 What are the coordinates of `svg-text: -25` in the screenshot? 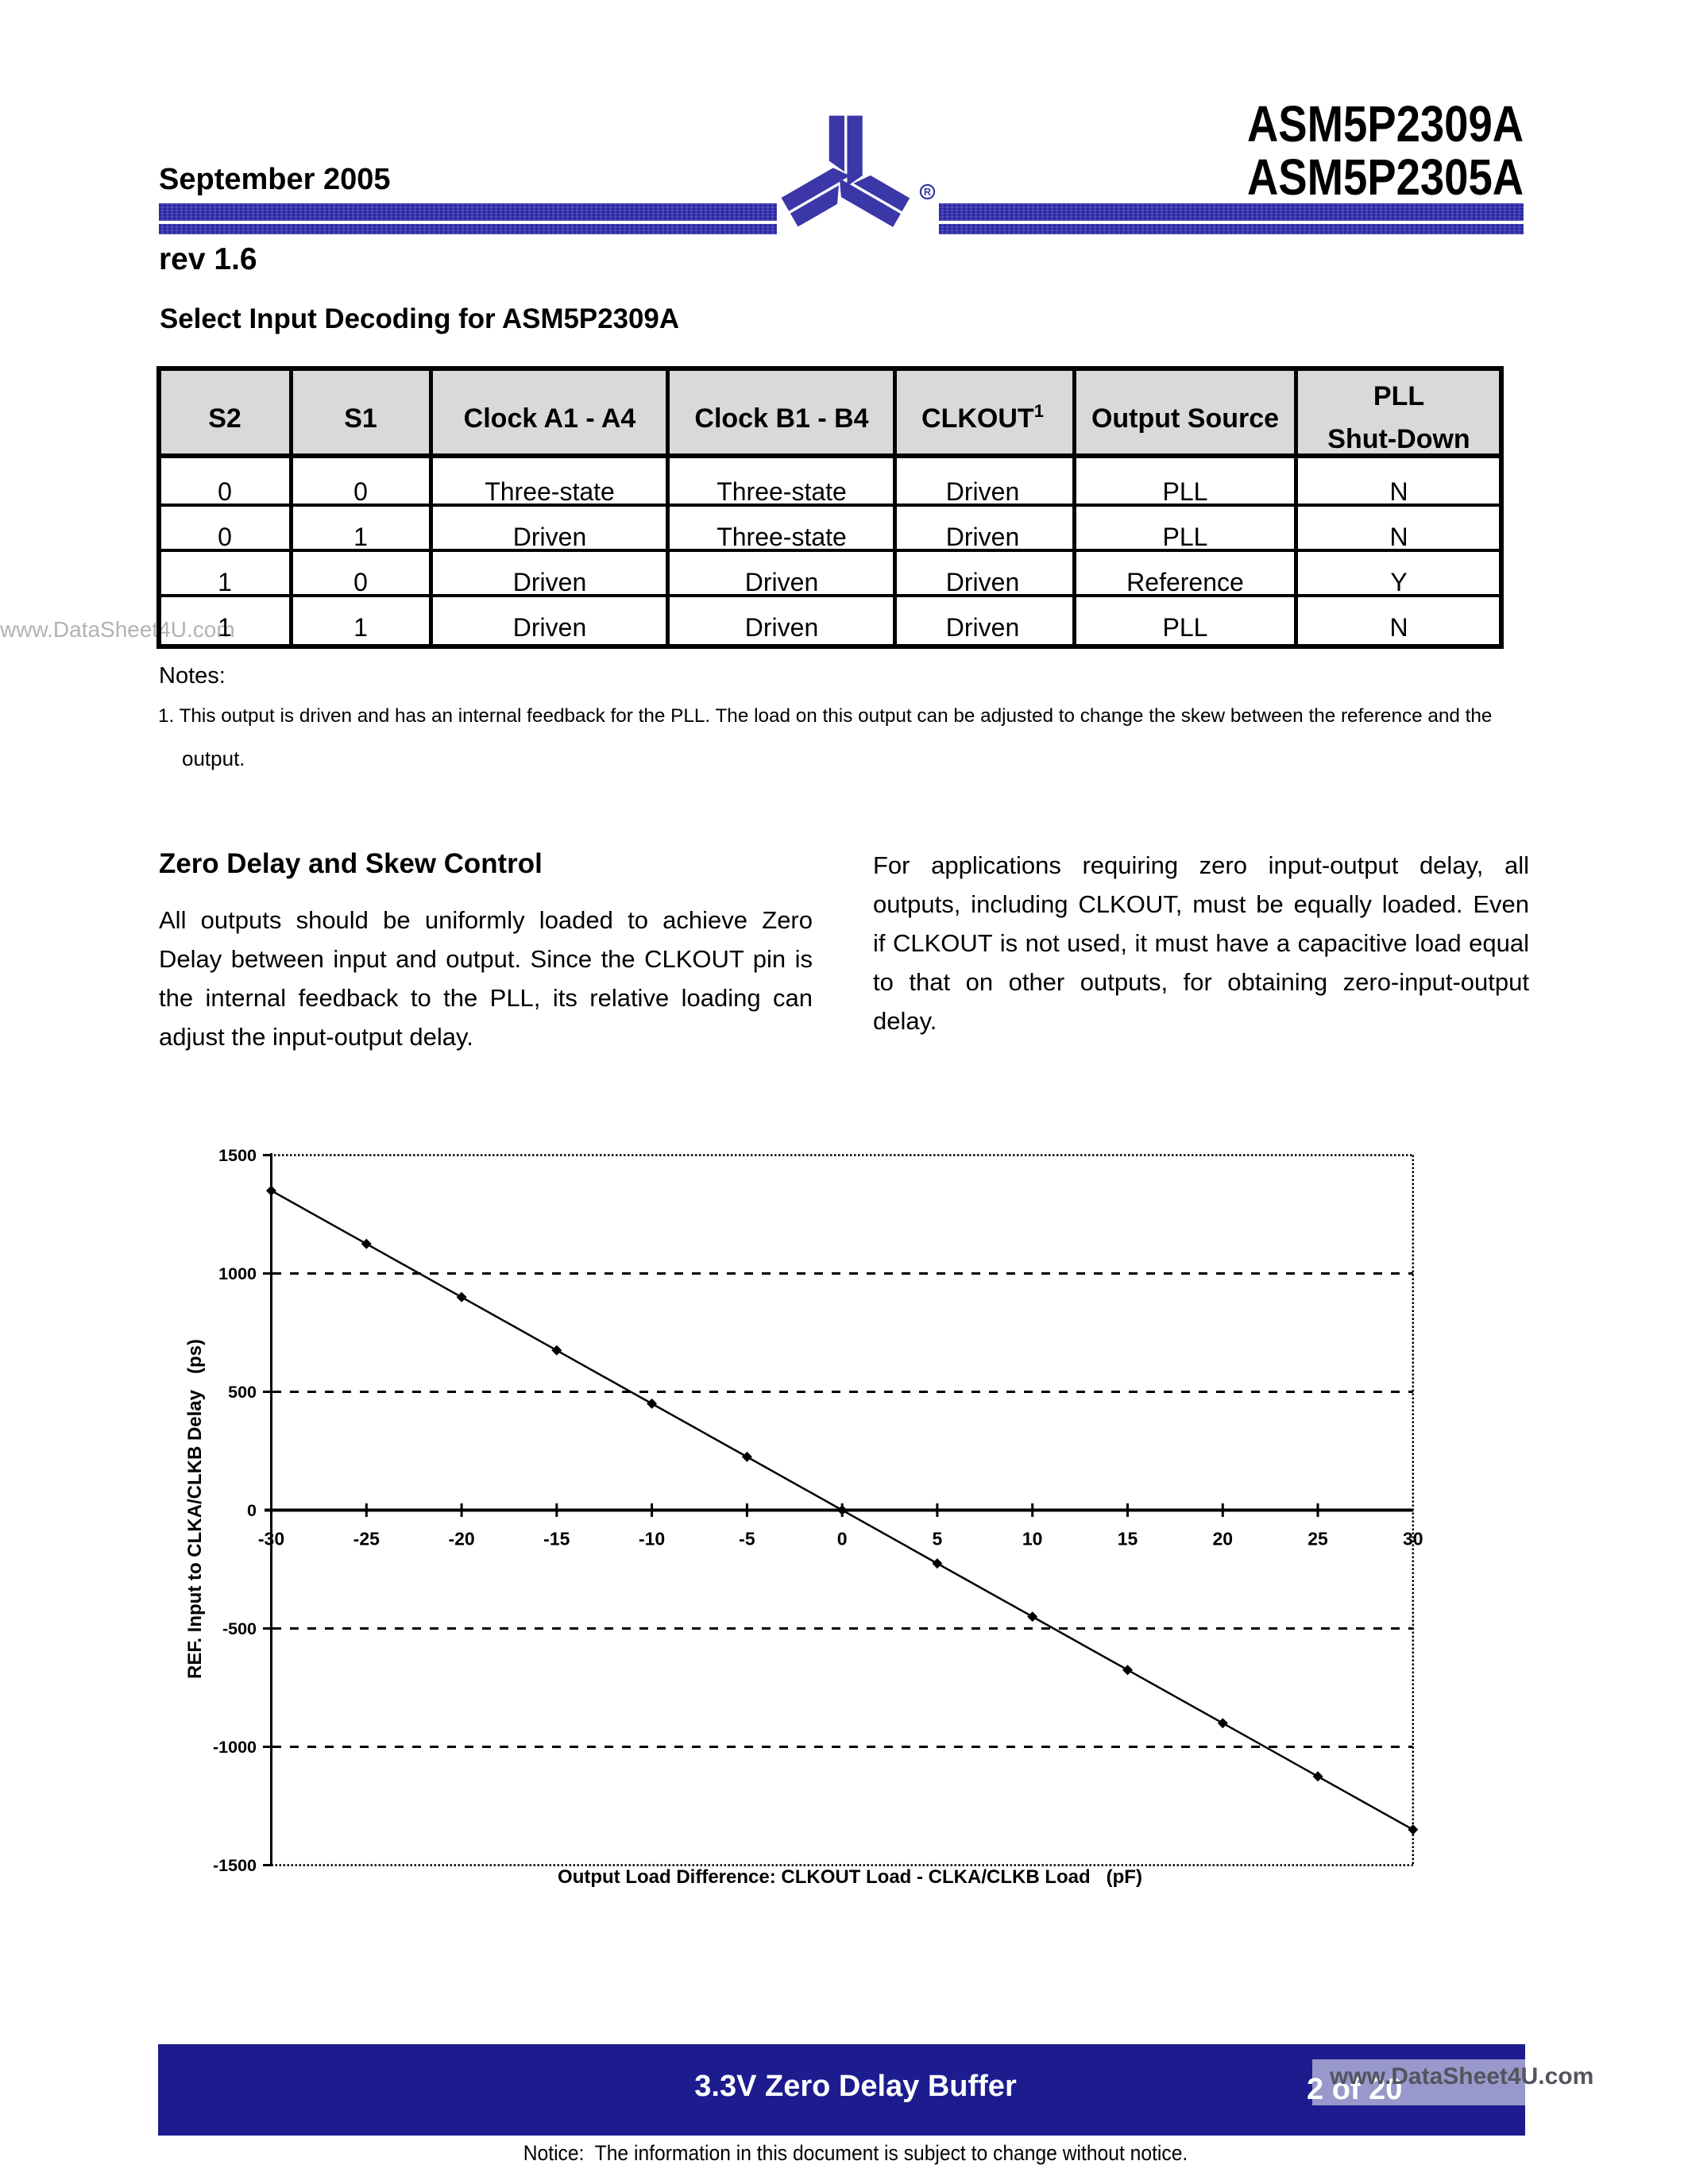 It's located at (367, 1539).